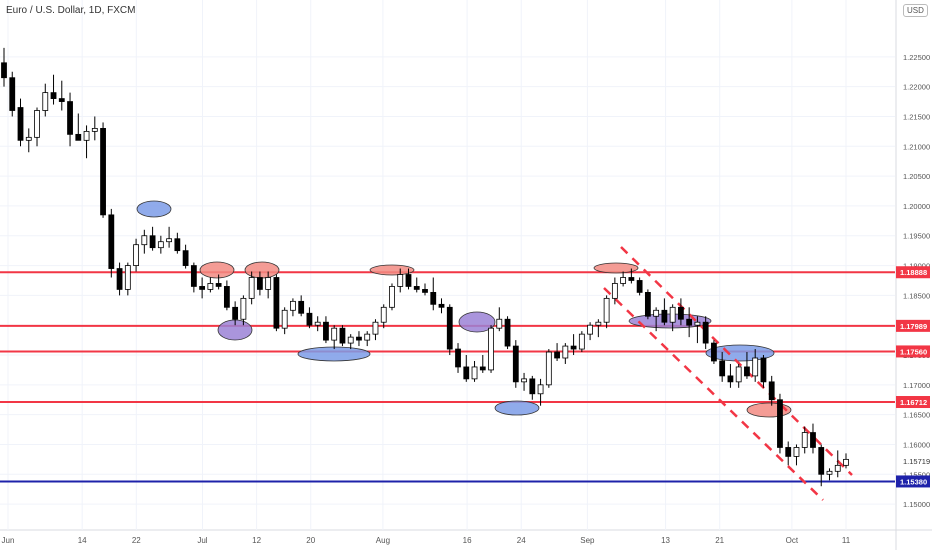 The height and width of the screenshot is (550, 932). Describe the element at coordinates (916, 295) in the screenshot. I see `y-tick-label: 1.18500` at that location.